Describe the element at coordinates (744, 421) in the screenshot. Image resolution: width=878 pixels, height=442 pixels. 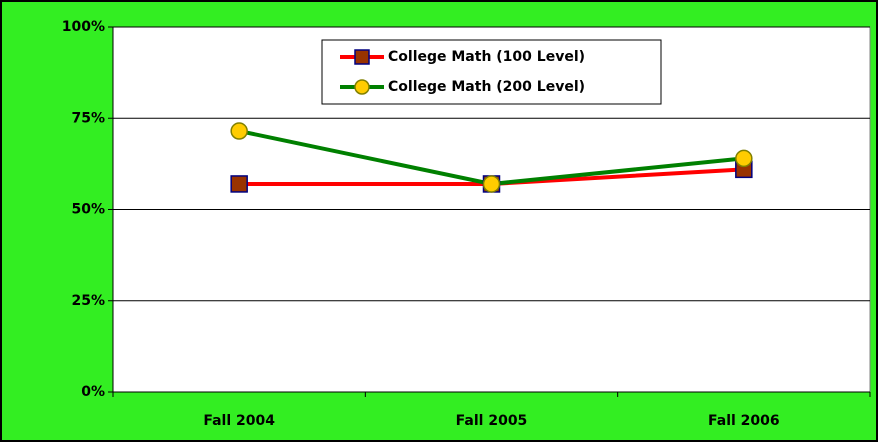
I see `x-tick-label: Fall 2006` at that location.